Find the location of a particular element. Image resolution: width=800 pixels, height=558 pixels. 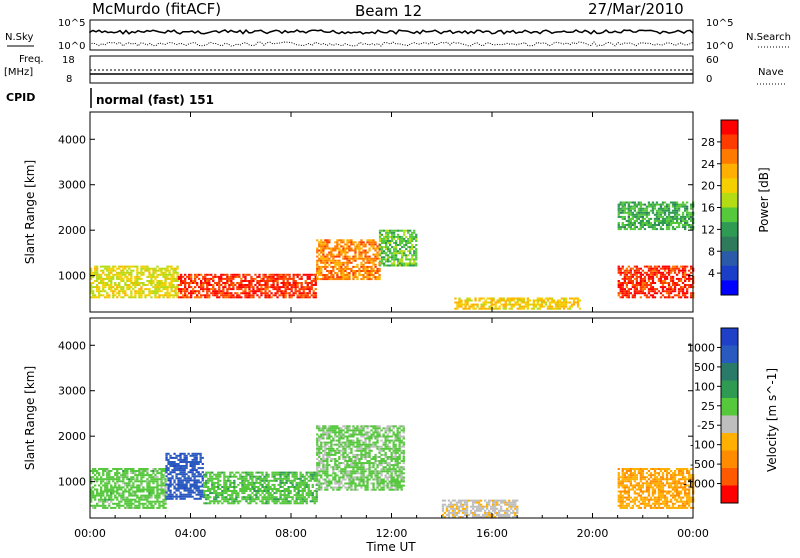

power-colorbar-swatch is located at coordinates (729, 200).